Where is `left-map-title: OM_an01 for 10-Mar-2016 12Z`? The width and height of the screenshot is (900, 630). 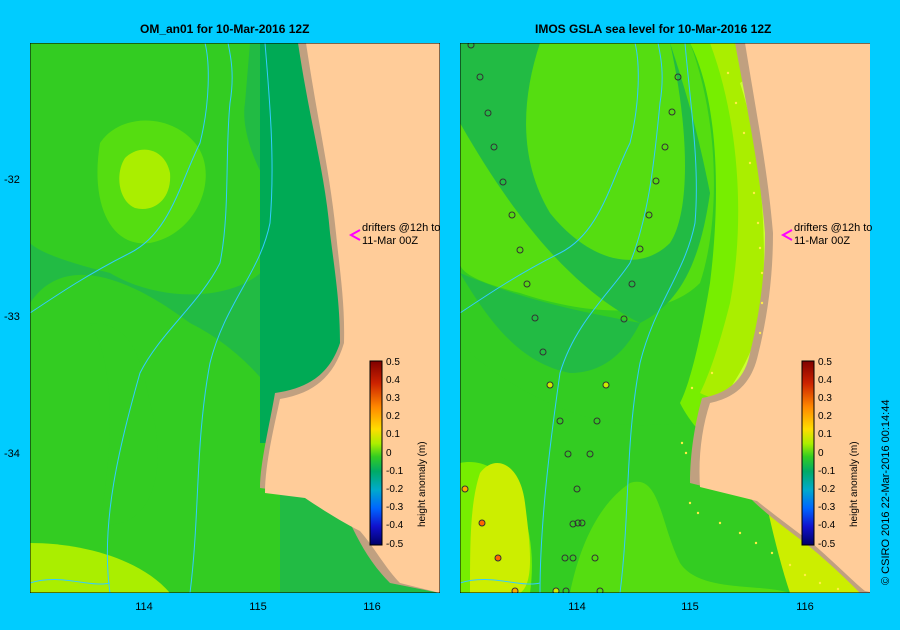
left-map-title: OM_an01 for 10-Mar-2016 12Z is located at coordinates (225, 29).